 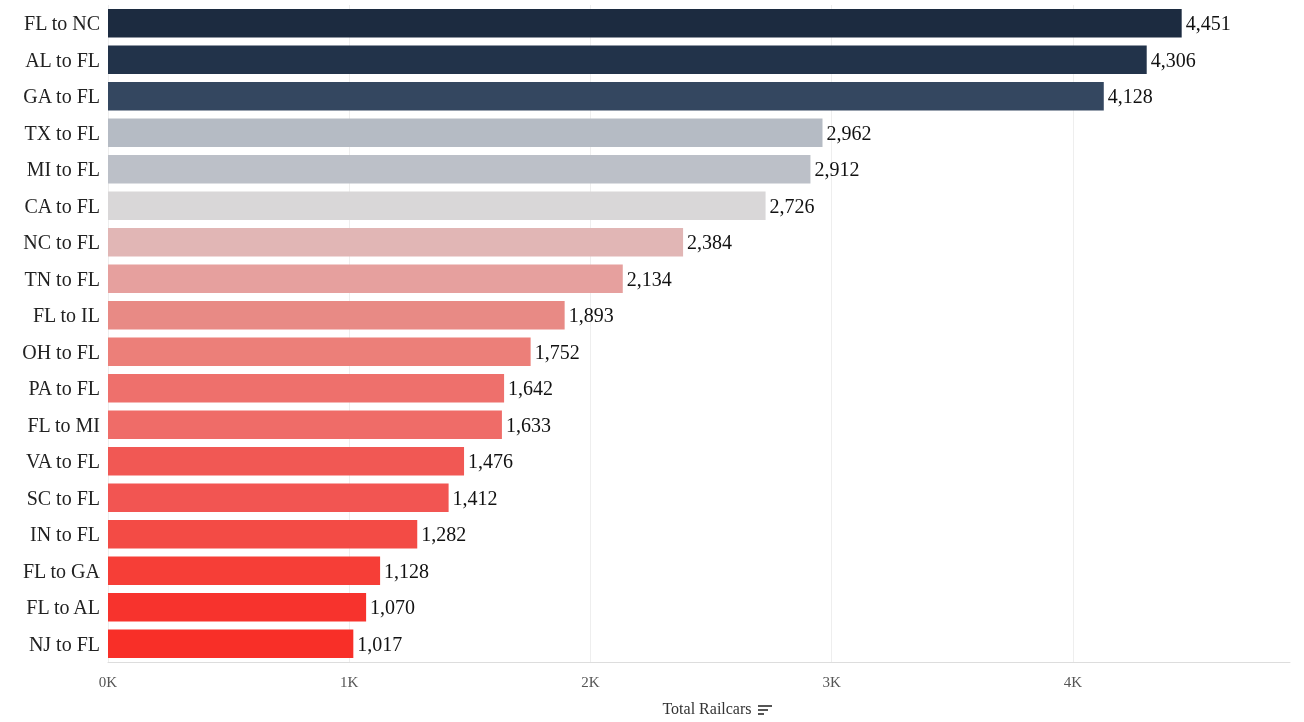 What do you see at coordinates (491, 461) in the screenshot?
I see `data-label: 1,476` at bounding box center [491, 461].